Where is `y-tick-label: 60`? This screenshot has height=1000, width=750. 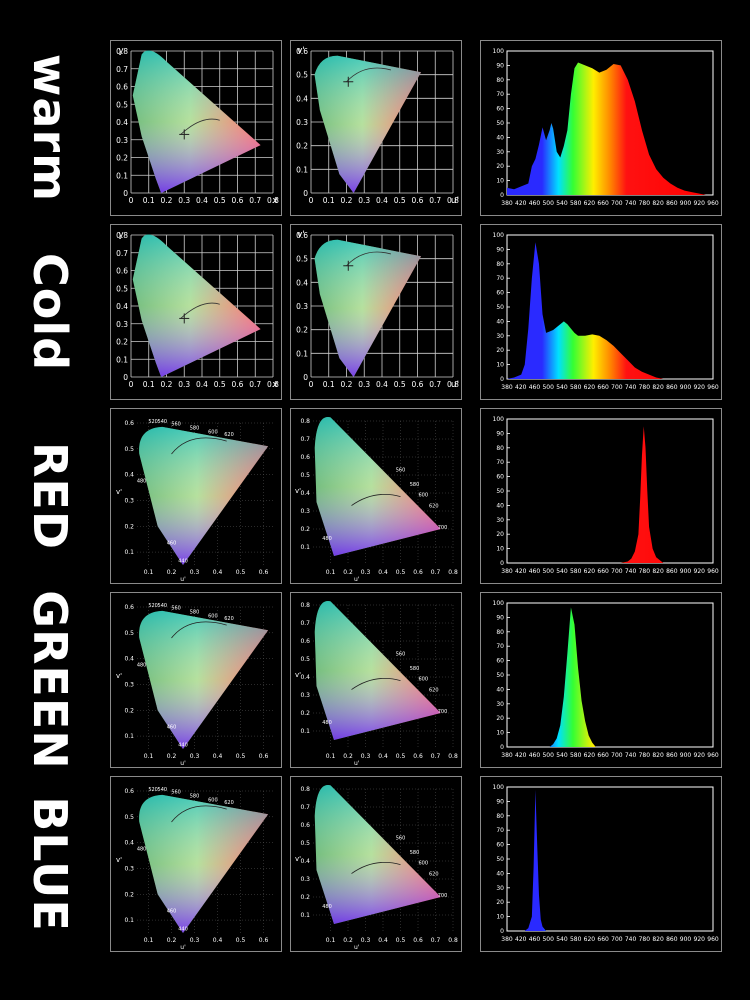 y-tick-label: 60 is located at coordinates (500, 845).